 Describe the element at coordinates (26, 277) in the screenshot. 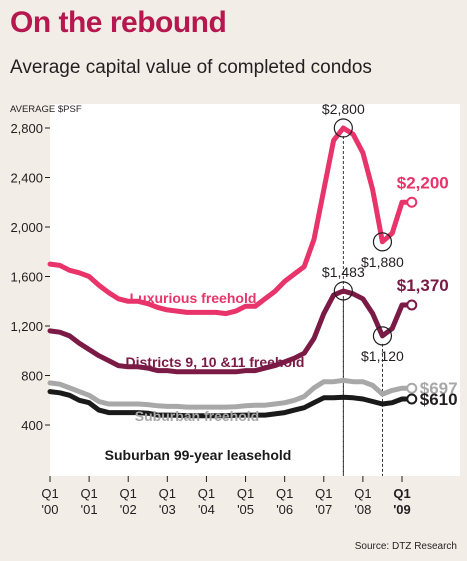

I see `y-tick-label: 1,600` at that location.